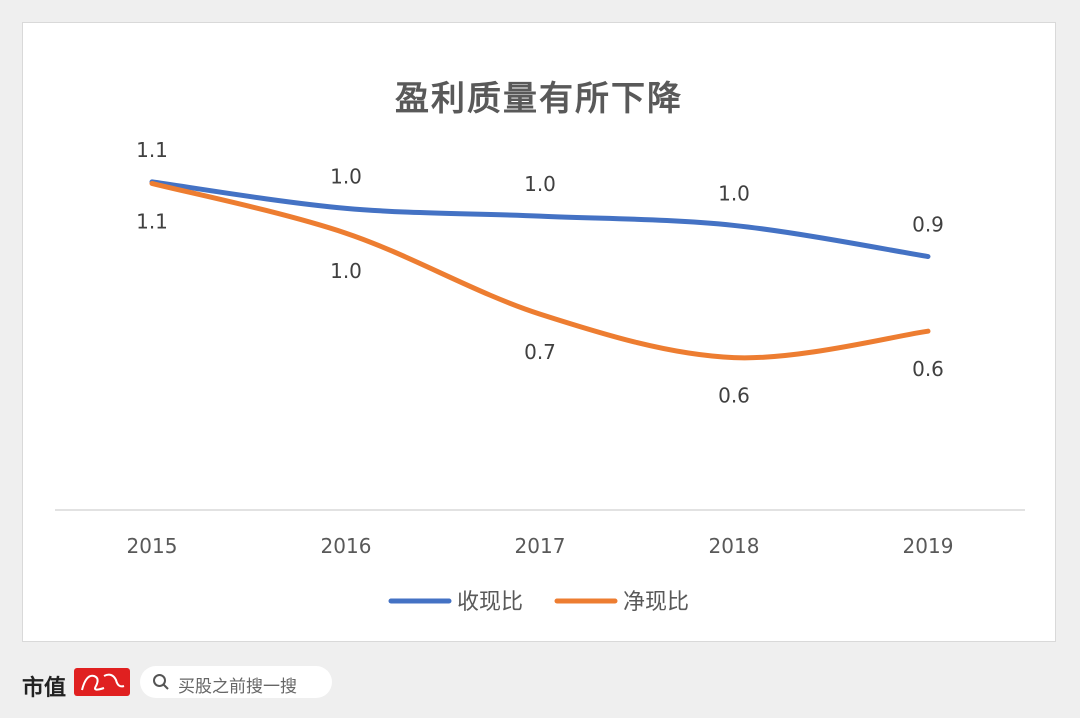  What do you see at coordinates (656, 602) in the screenshot?
I see `legend-label: 净现比` at bounding box center [656, 602].